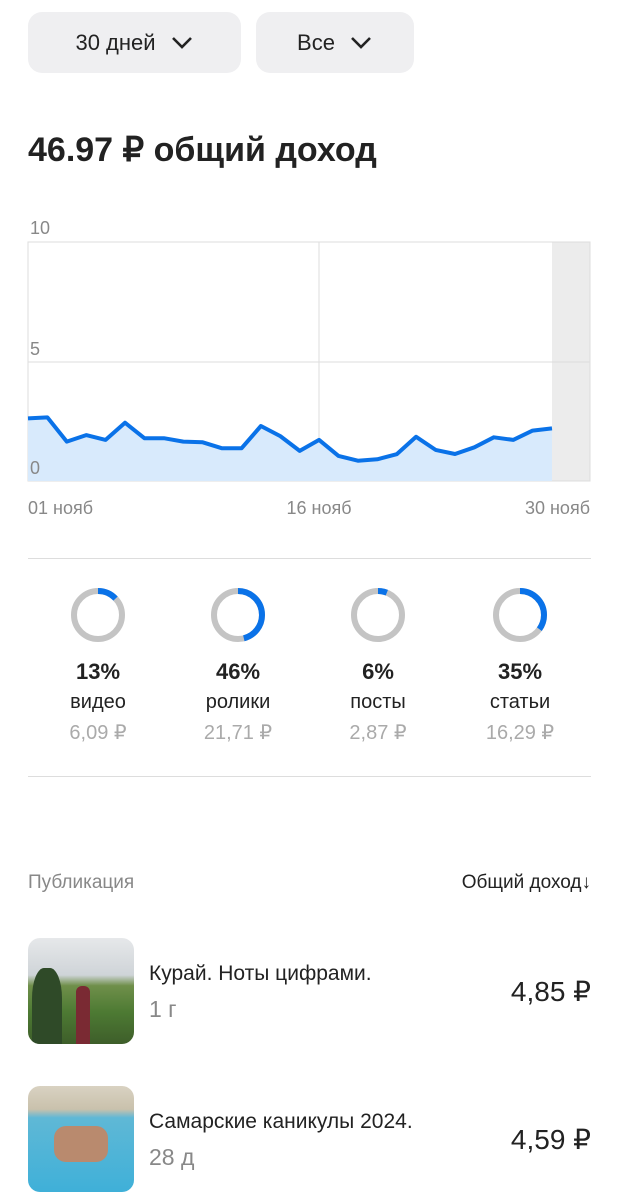 The height and width of the screenshot is (1200, 619). I want to click on breakdown-video: 13% видео 6,09 ₽, so click(98, 665).